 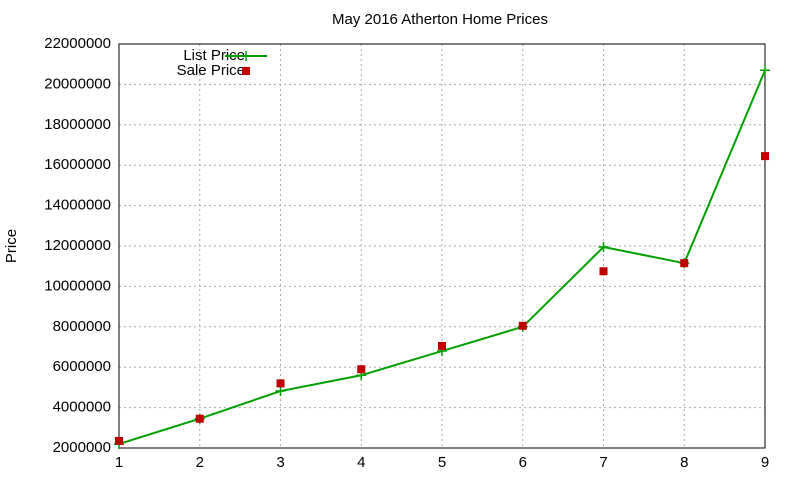 What do you see at coordinates (77, 164) in the screenshot?
I see `y-tick-label: 16000000` at bounding box center [77, 164].